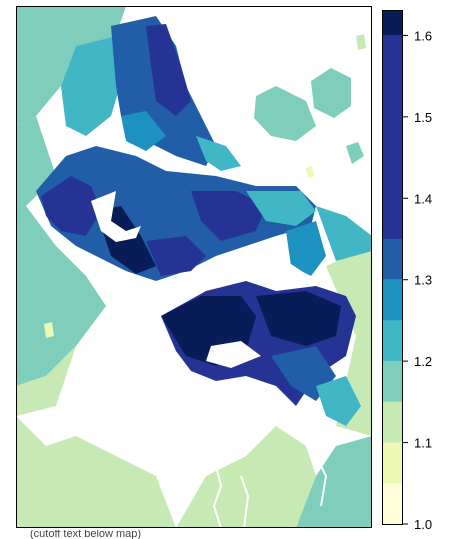  What do you see at coordinates (355, 153) in the screenshot?
I see `island-small-east` at bounding box center [355, 153].